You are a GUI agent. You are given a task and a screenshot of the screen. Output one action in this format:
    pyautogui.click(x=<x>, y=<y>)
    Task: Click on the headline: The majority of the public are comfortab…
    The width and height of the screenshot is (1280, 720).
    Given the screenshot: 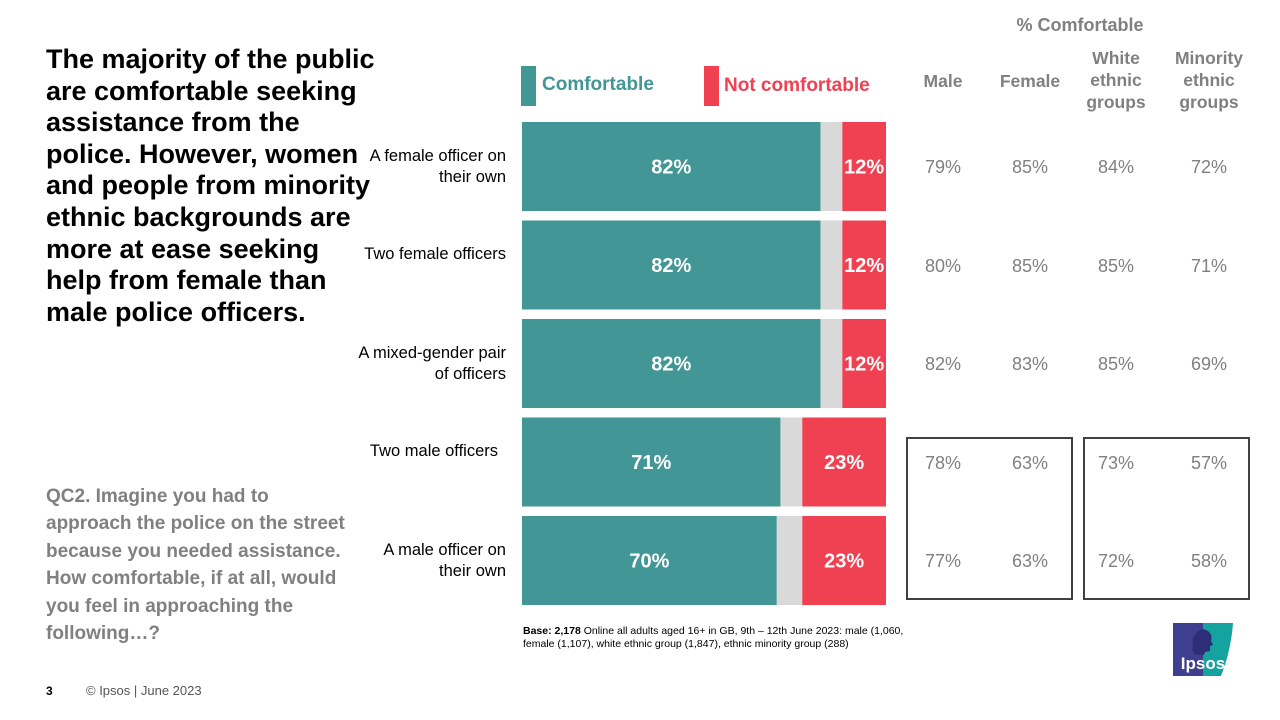 What is the action you would take?
    pyautogui.click(x=210, y=185)
    